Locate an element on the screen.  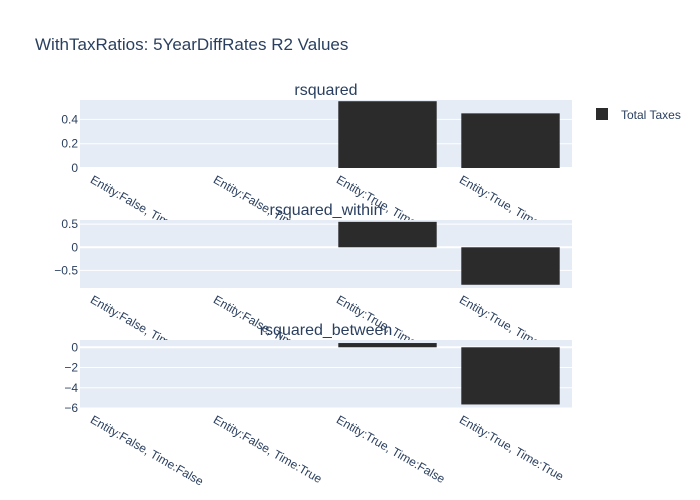
chart-title: WithTaxRatios: 5YearDiffRates R2 Values is located at coordinates (191, 44).